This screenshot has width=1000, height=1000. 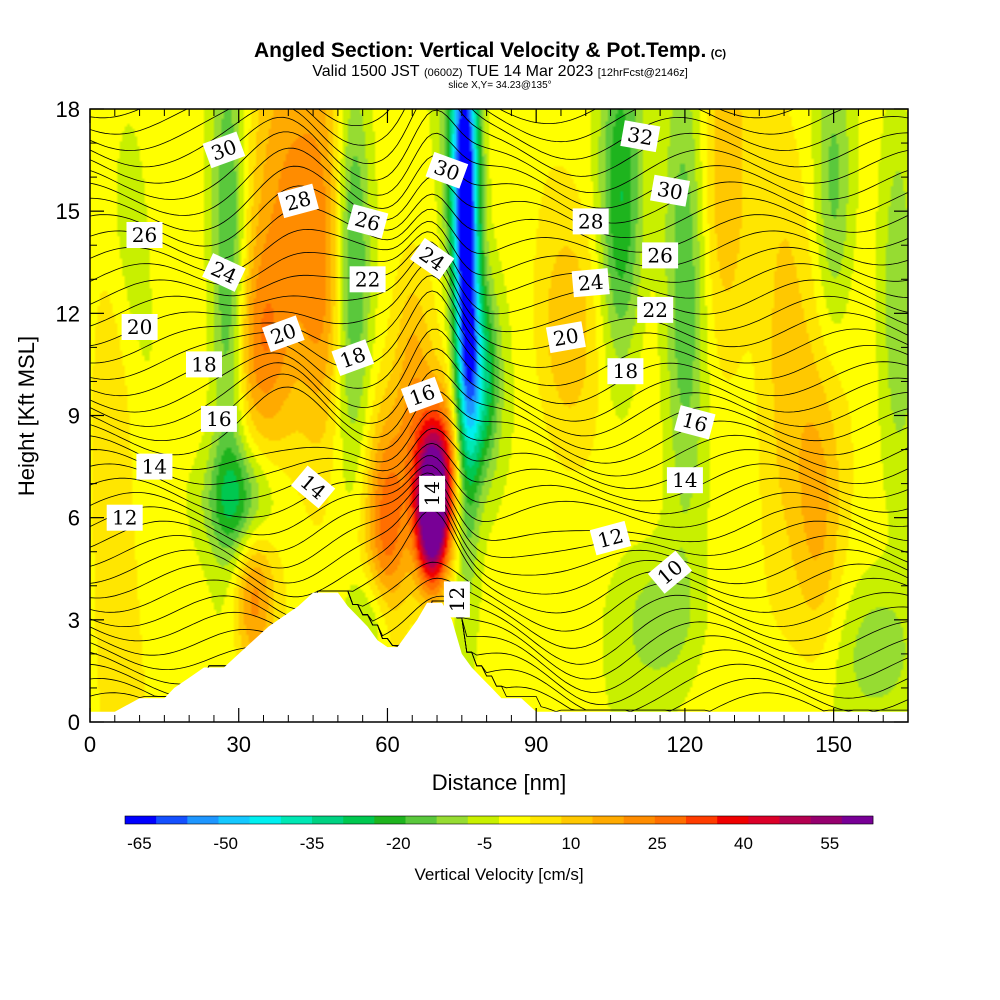 I want to click on contour-label: 28, so click(x=298, y=201).